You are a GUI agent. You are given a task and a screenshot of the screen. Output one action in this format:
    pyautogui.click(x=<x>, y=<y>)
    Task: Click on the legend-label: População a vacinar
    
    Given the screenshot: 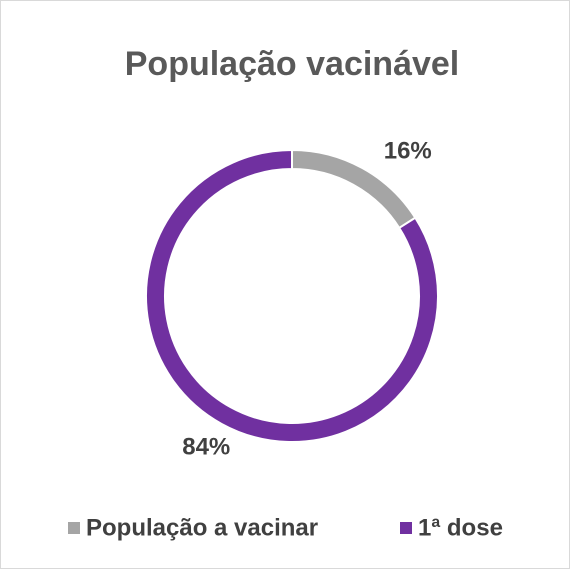 What is the action you would take?
    pyautogui.click(x=202, y=527)
    